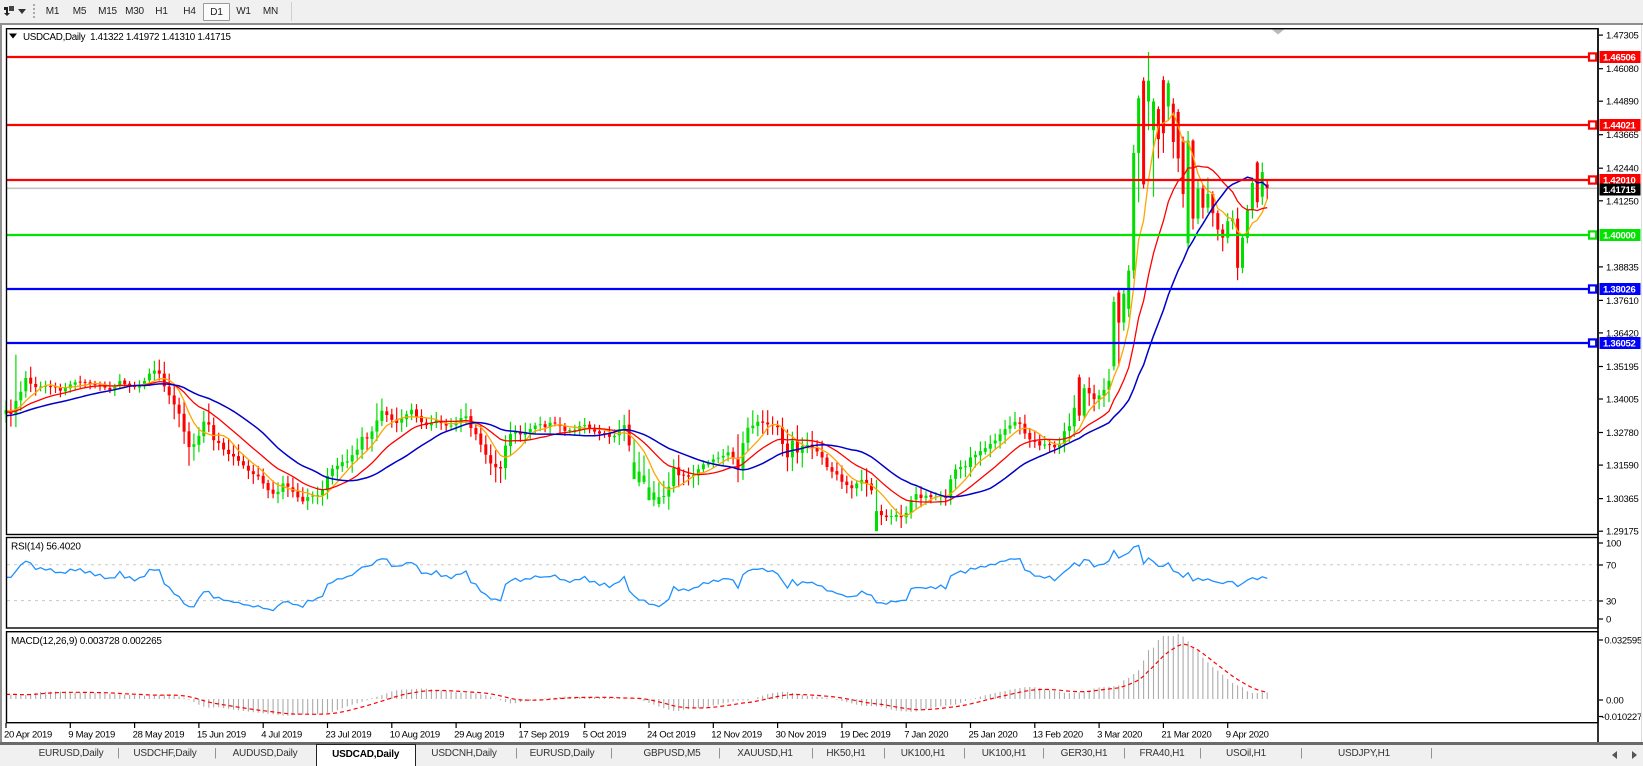 Image resolution: width=1643 pixels, height=766 pixels. What do you see at coordinates (349, 735) in the screenshot?
I see `svg-text: 23 Jul 2019` at bounding box center [349, 735].